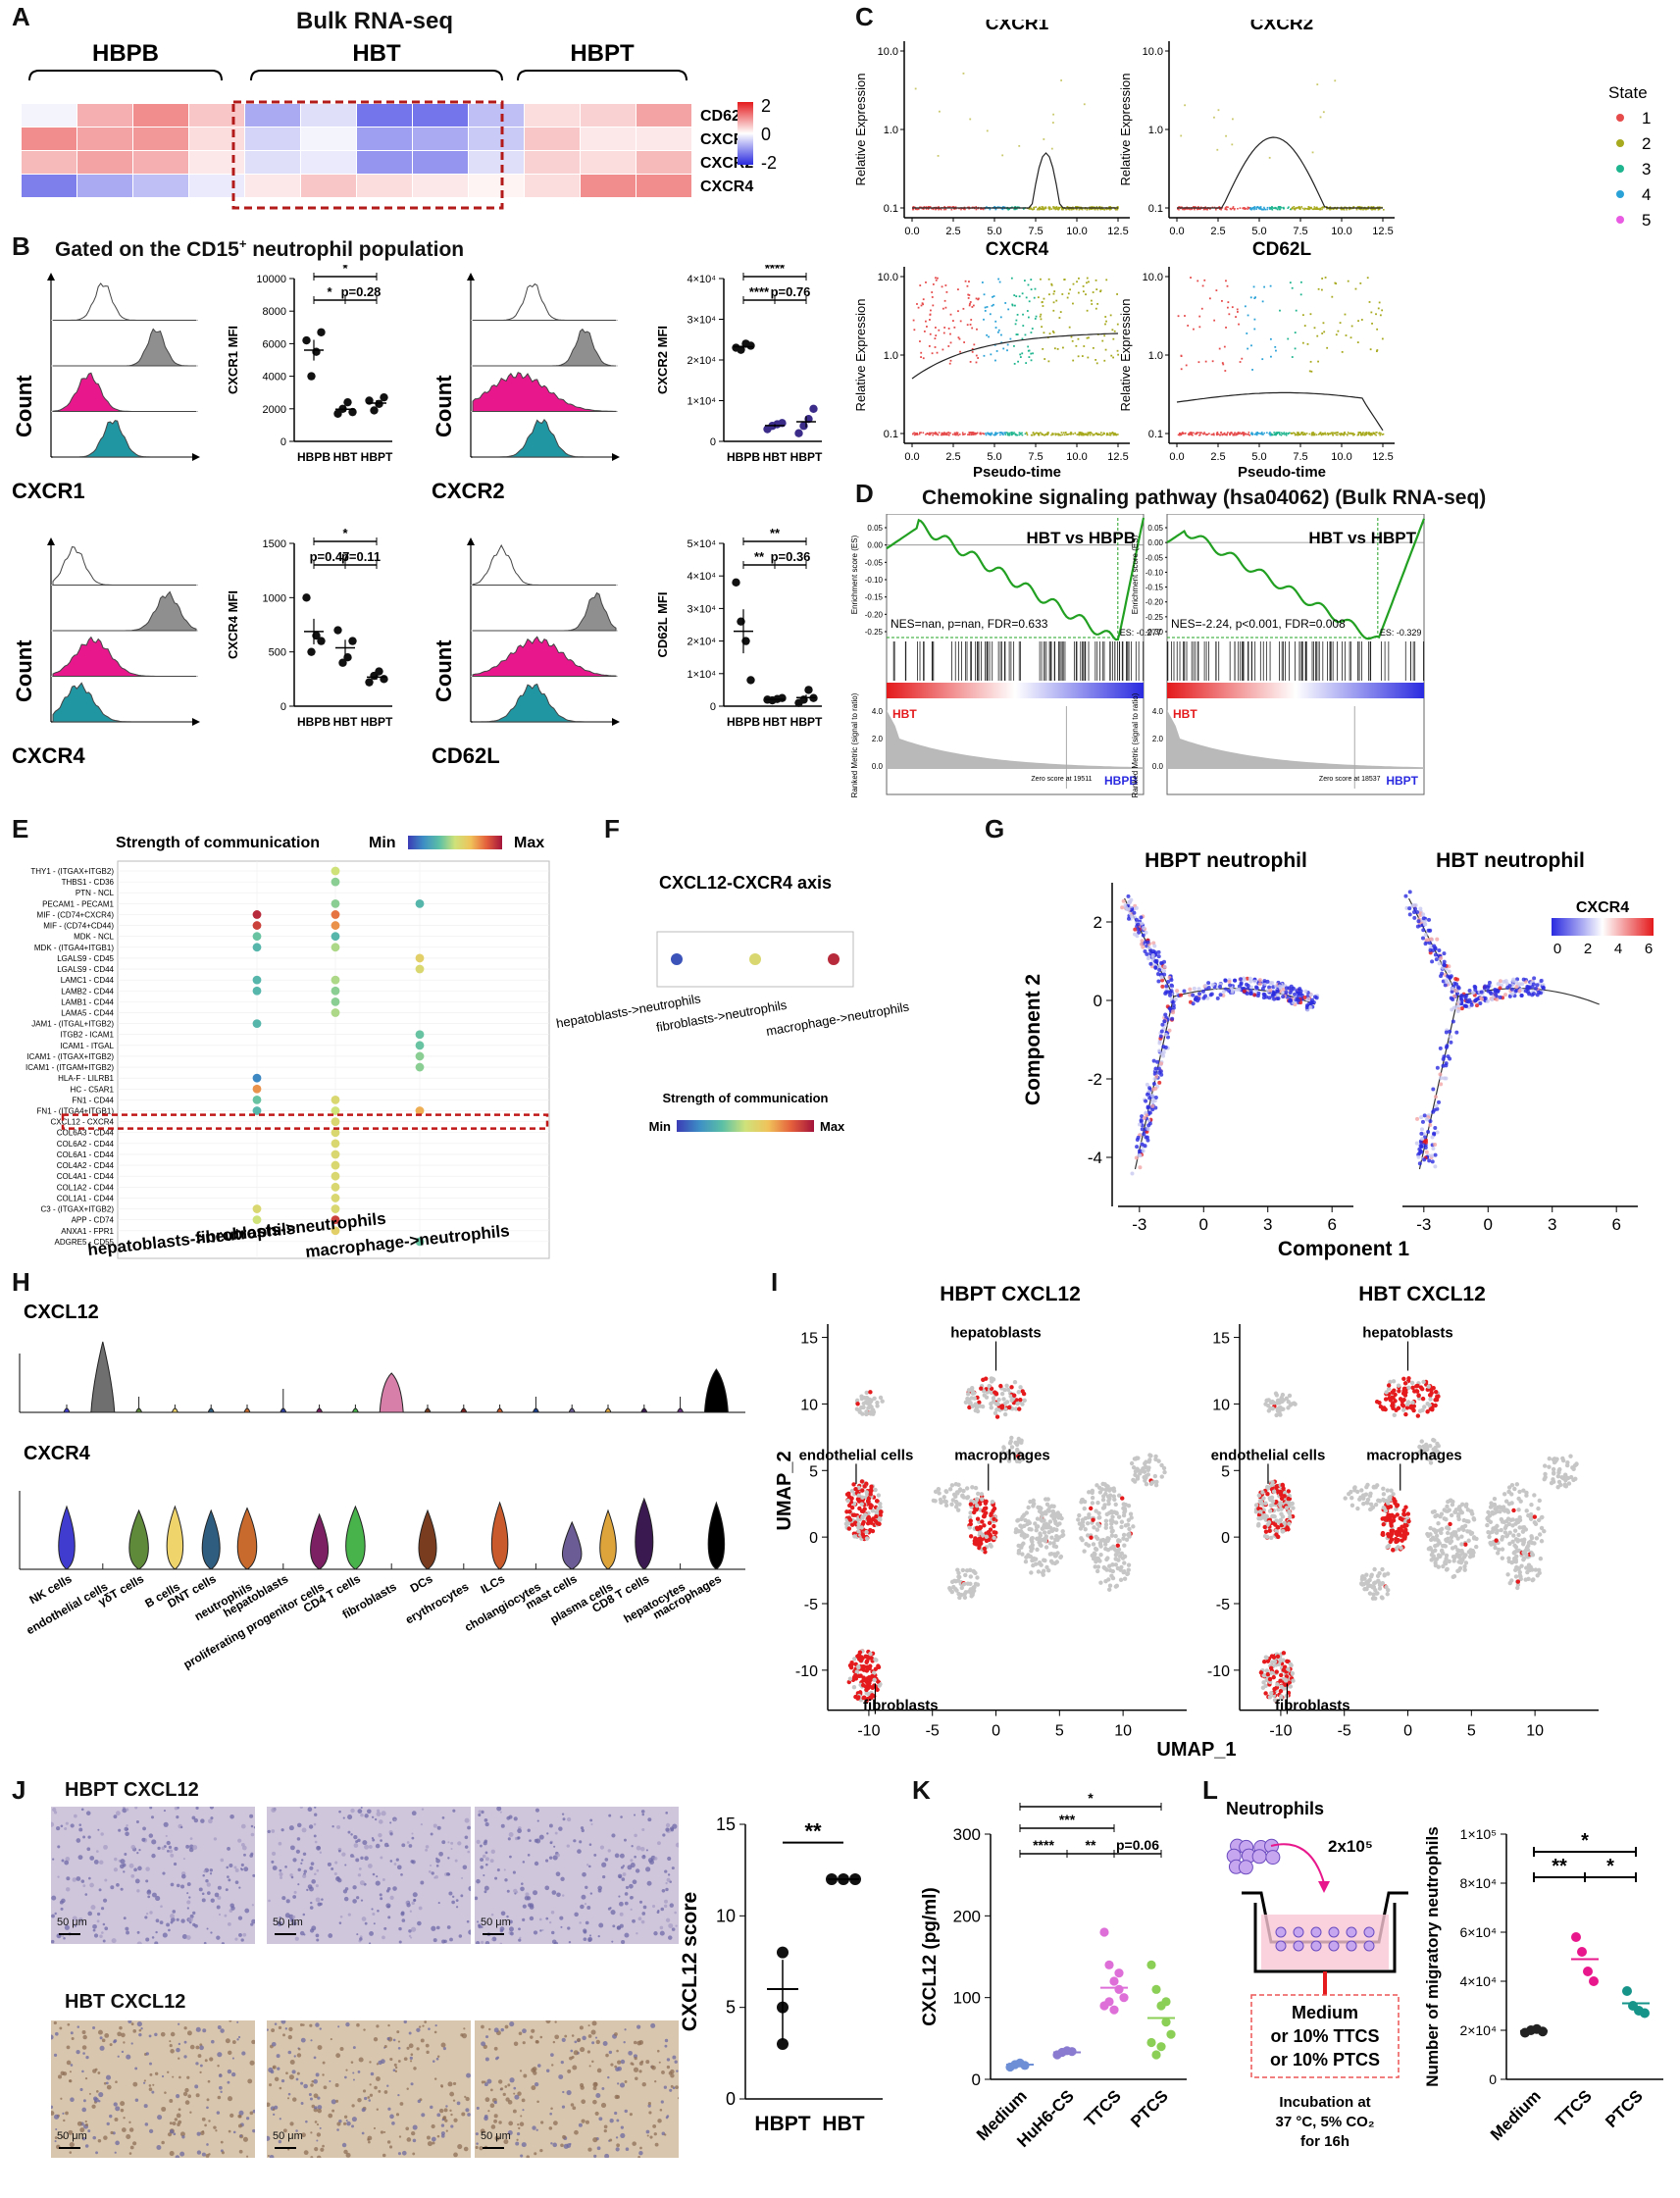 The image size is (1680, 2198). I want to click on y-tick-label: 0.1, so click(891, 434).